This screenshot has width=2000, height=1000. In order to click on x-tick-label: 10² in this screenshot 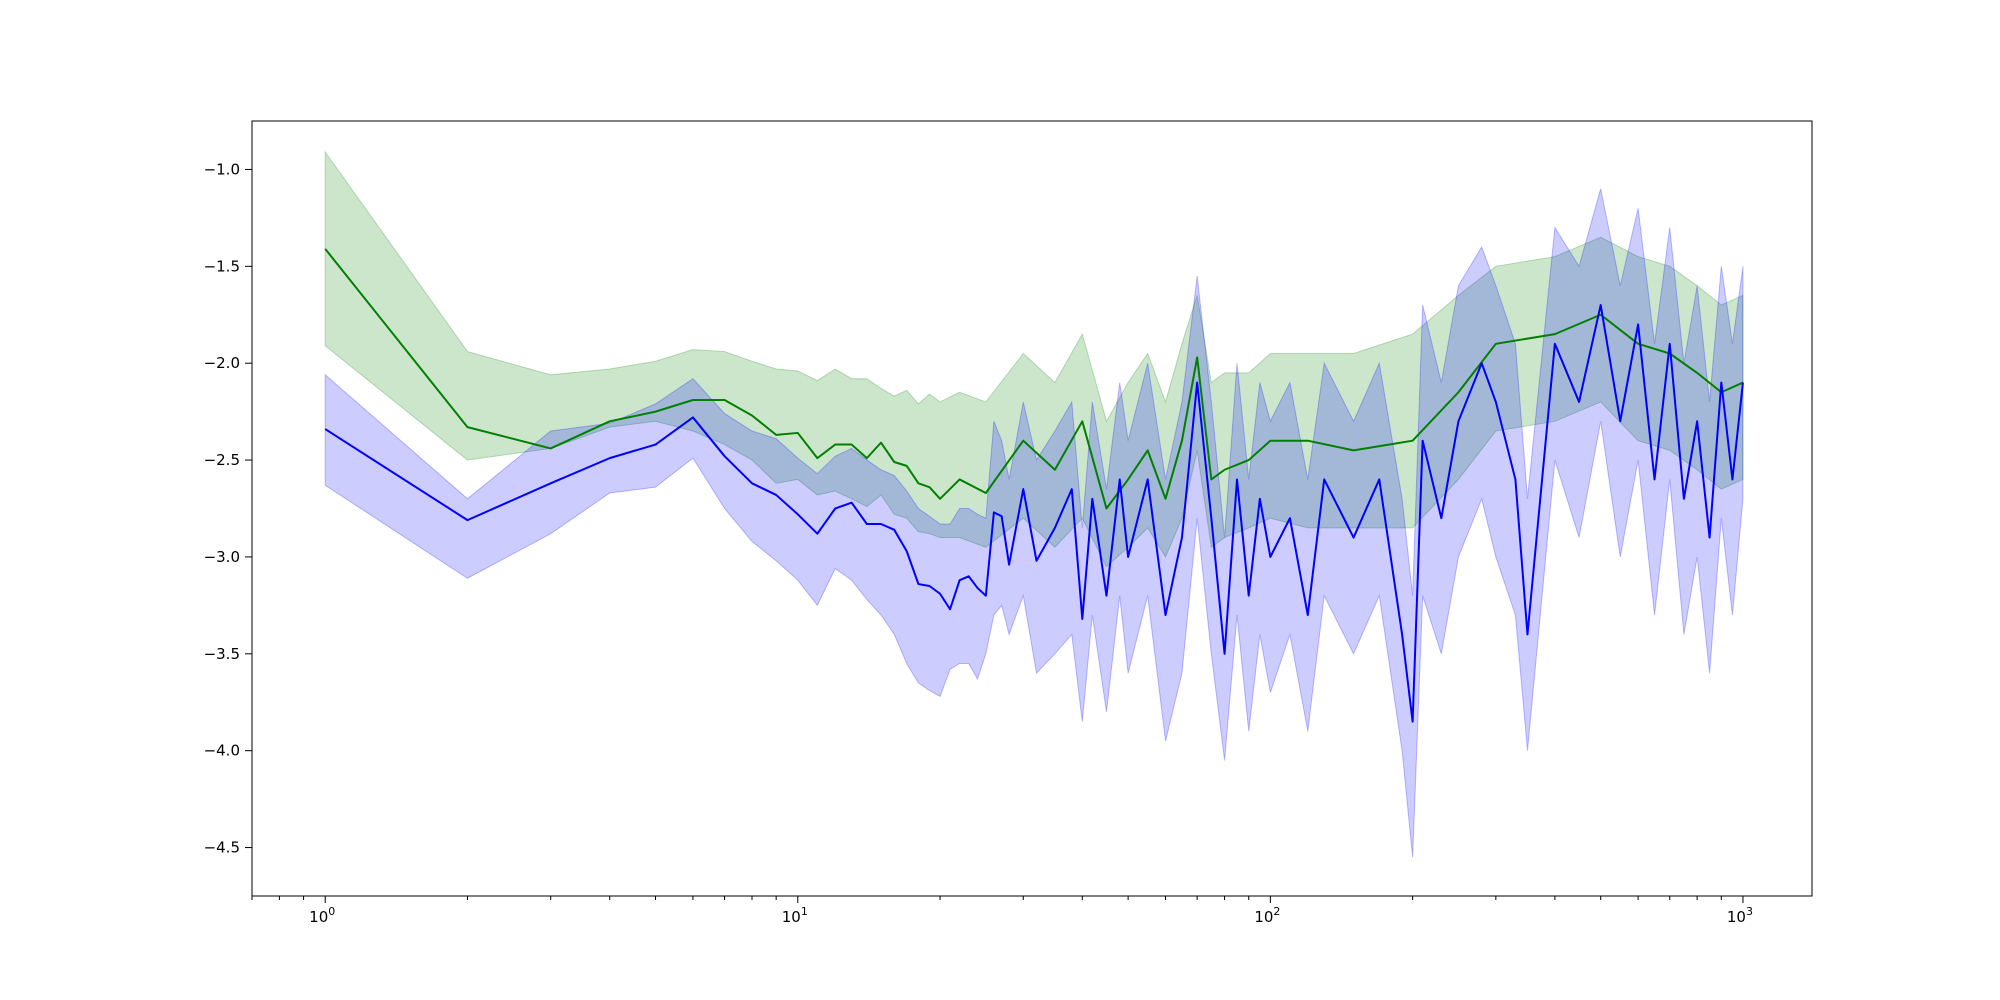, I will do `click(1267, 915)`.